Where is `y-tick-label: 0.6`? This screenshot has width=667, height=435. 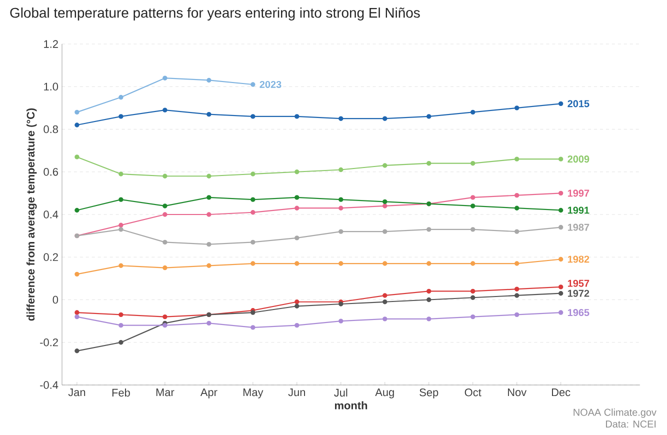
y-tick-label: 0.6 is located at coordinates (51, 172).